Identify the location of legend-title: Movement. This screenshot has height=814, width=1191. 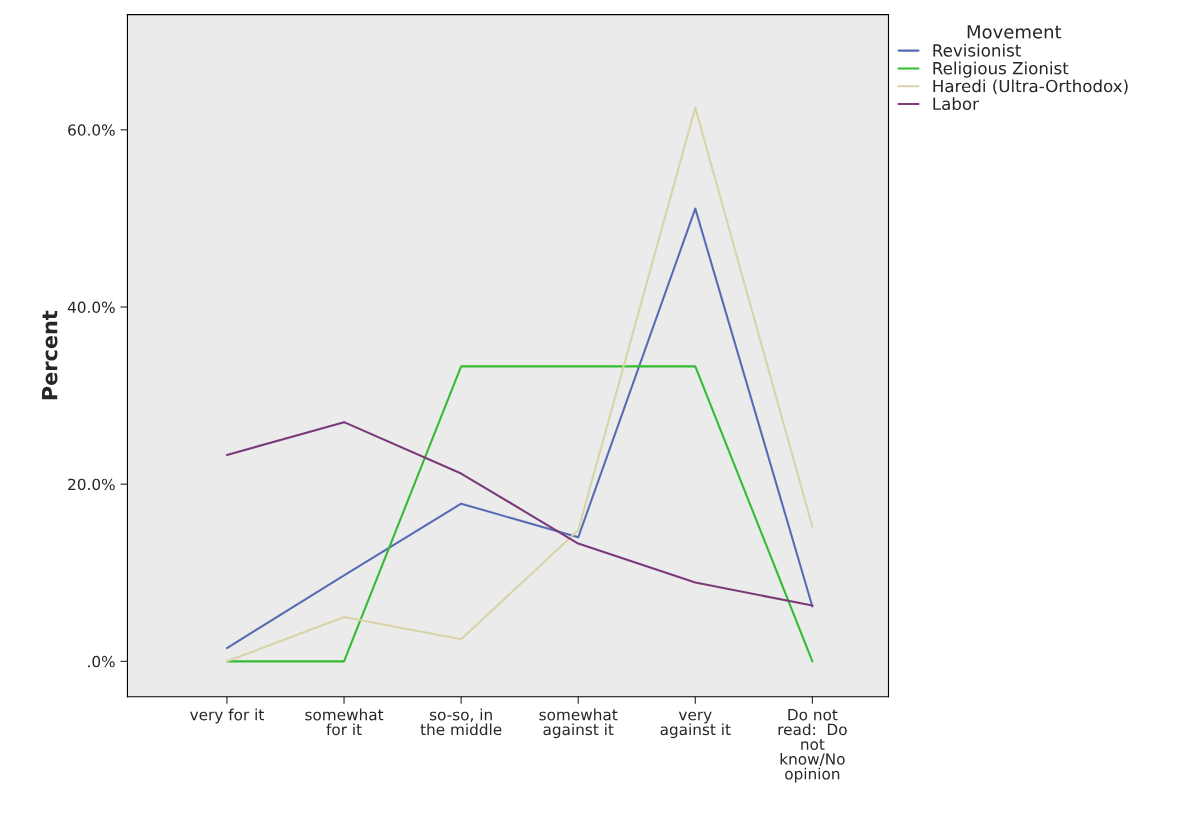
(1014, 32).